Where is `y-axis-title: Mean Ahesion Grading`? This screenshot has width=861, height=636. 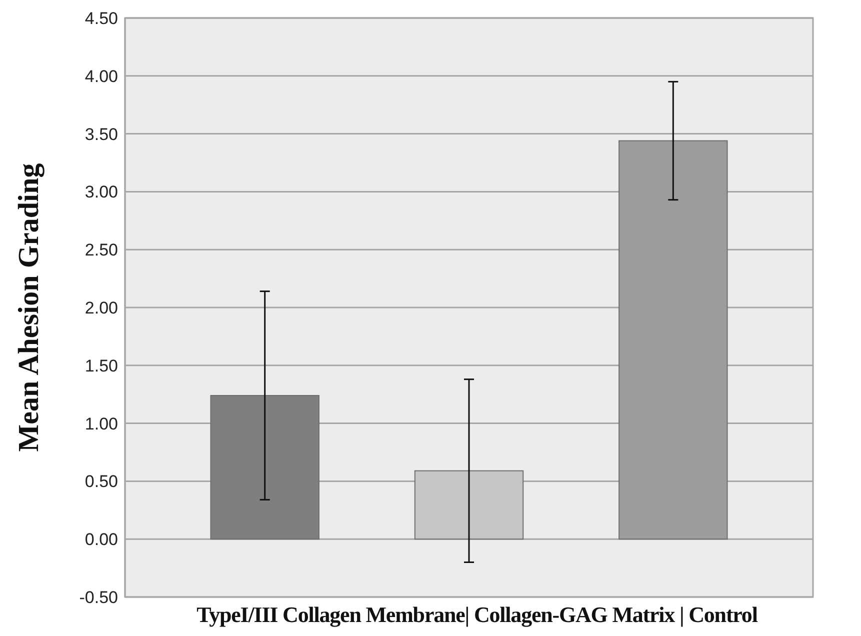 y-axis-title: Mean Ahesion Grading is located at coordinates (29, 307).